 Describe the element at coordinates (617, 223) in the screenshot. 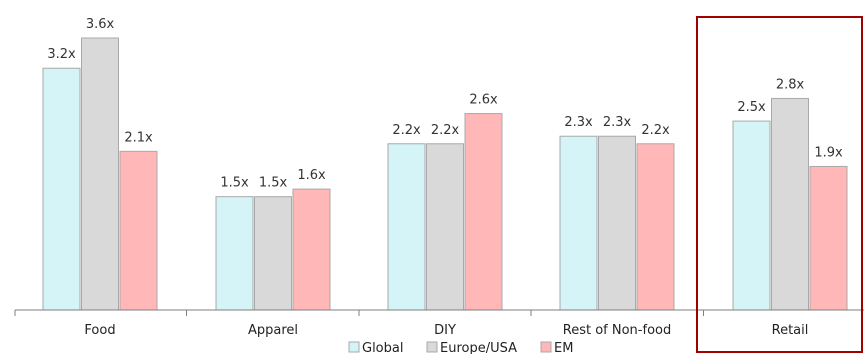

I see `bar-rest-of-non-food-europe-usa` at that location.